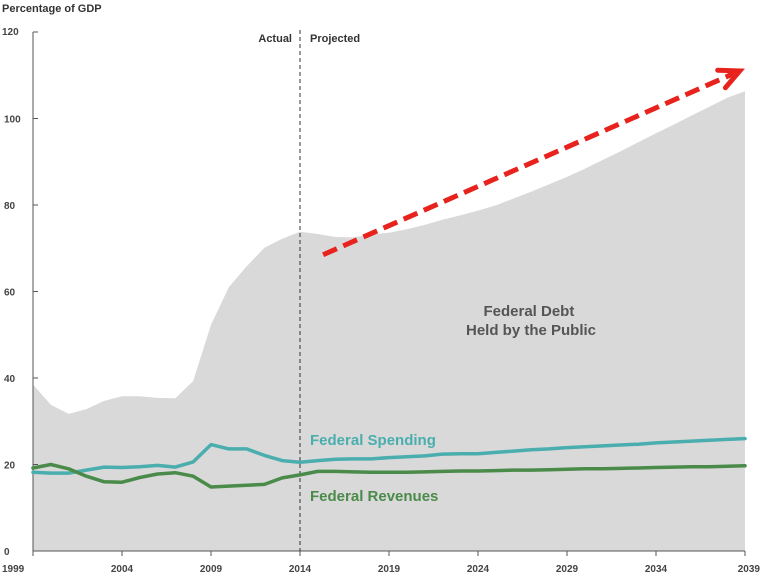  What do you see at coordinates (7, 552) in the screenshot?
I see `y-tick-label: 0` at bounding box center [7, 552].